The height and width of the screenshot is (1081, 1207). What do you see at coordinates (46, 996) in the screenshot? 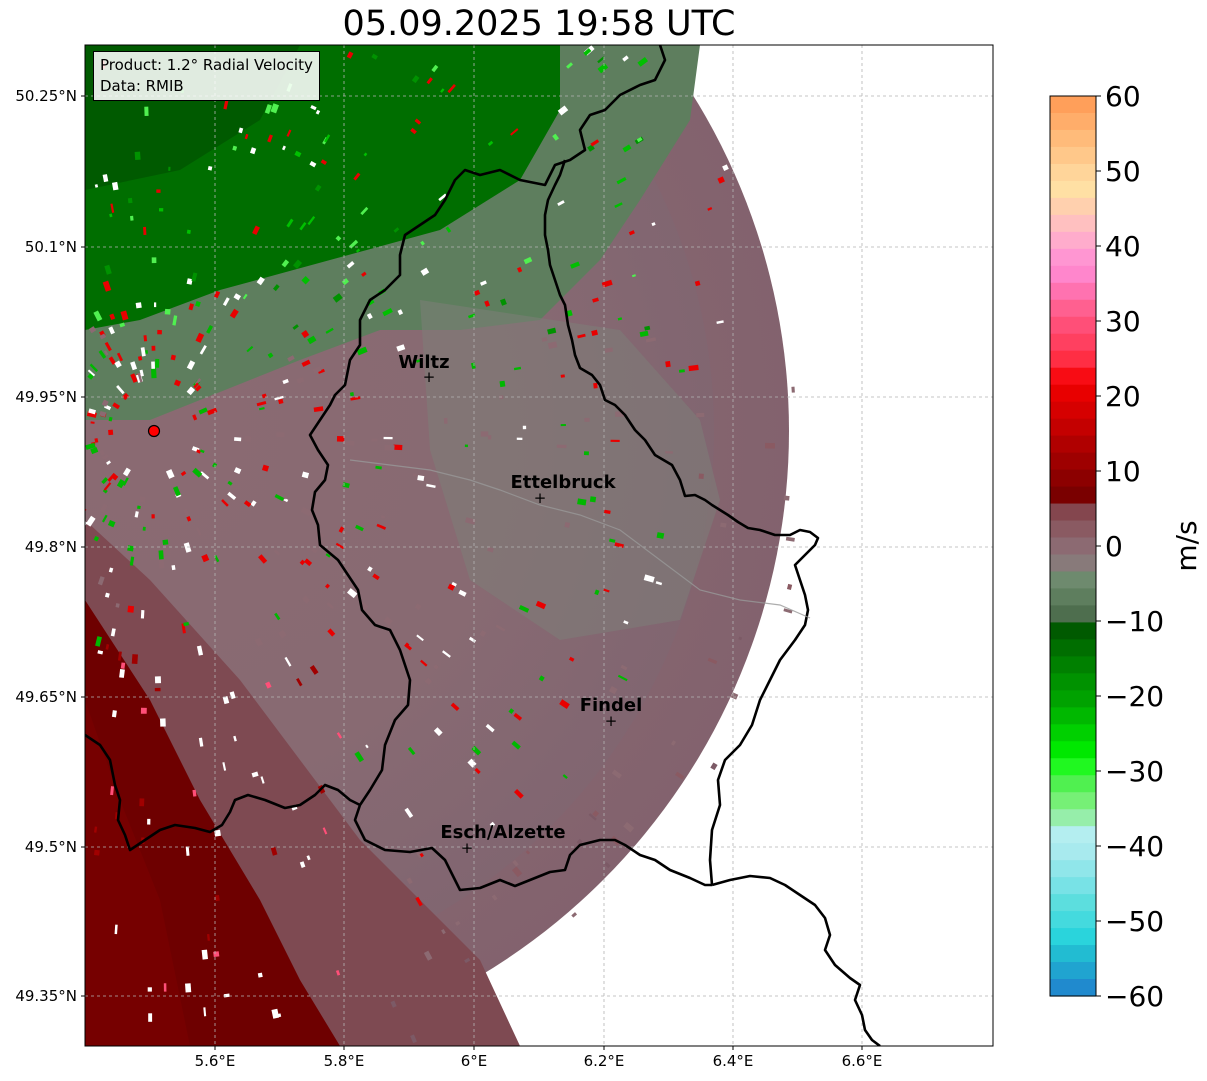
I see `lat-tick-label: 49.35°N` at bounding box center [46, 996].